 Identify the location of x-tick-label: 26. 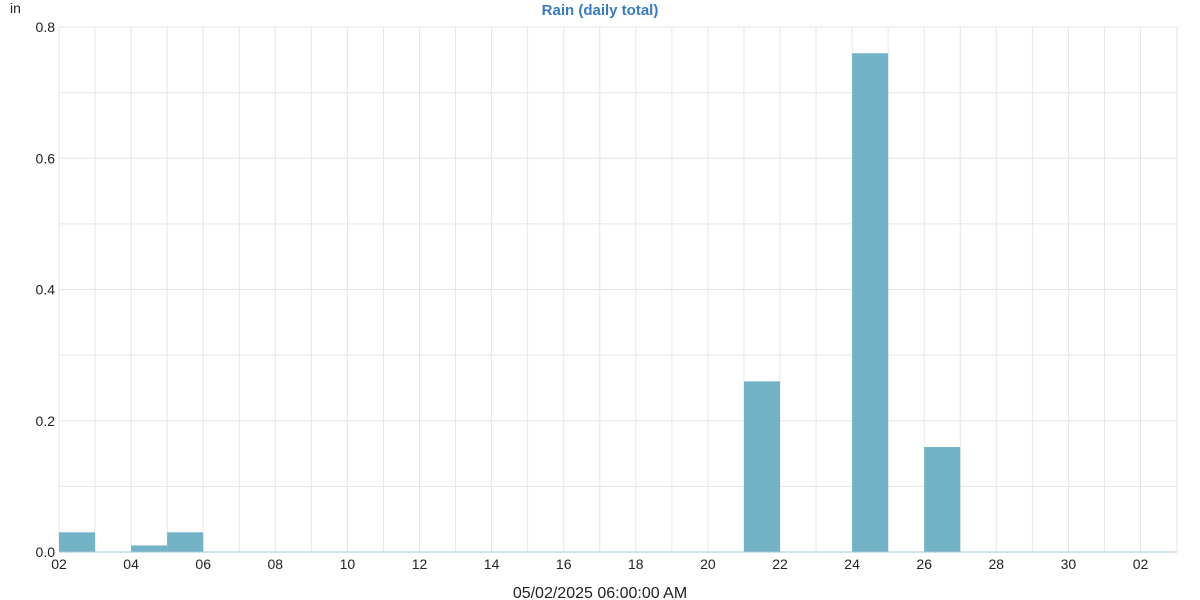
(924, 564).